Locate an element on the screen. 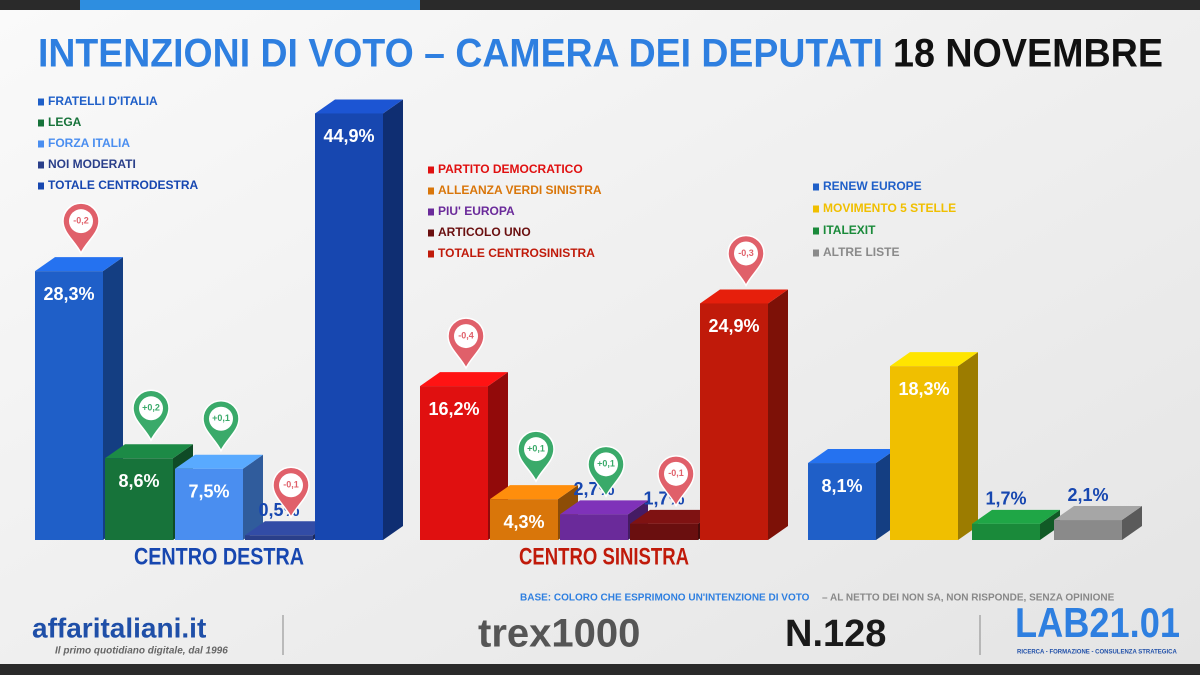  chart-subtitle: 18 NOVEMBRE is located at coordinates (1028, 54).